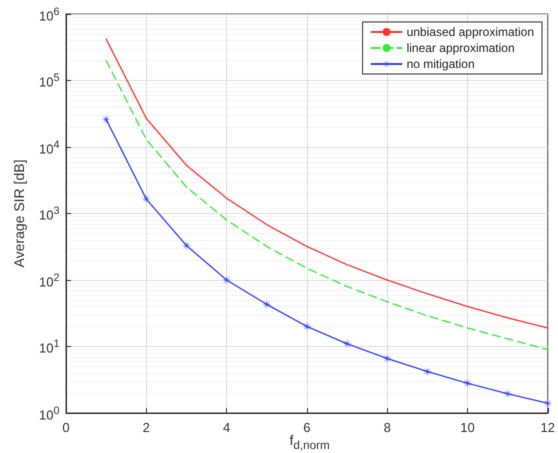 The height and width of the screenshot is (453, 558). I want to click on x-tick-label: 4, so click(226, 427).